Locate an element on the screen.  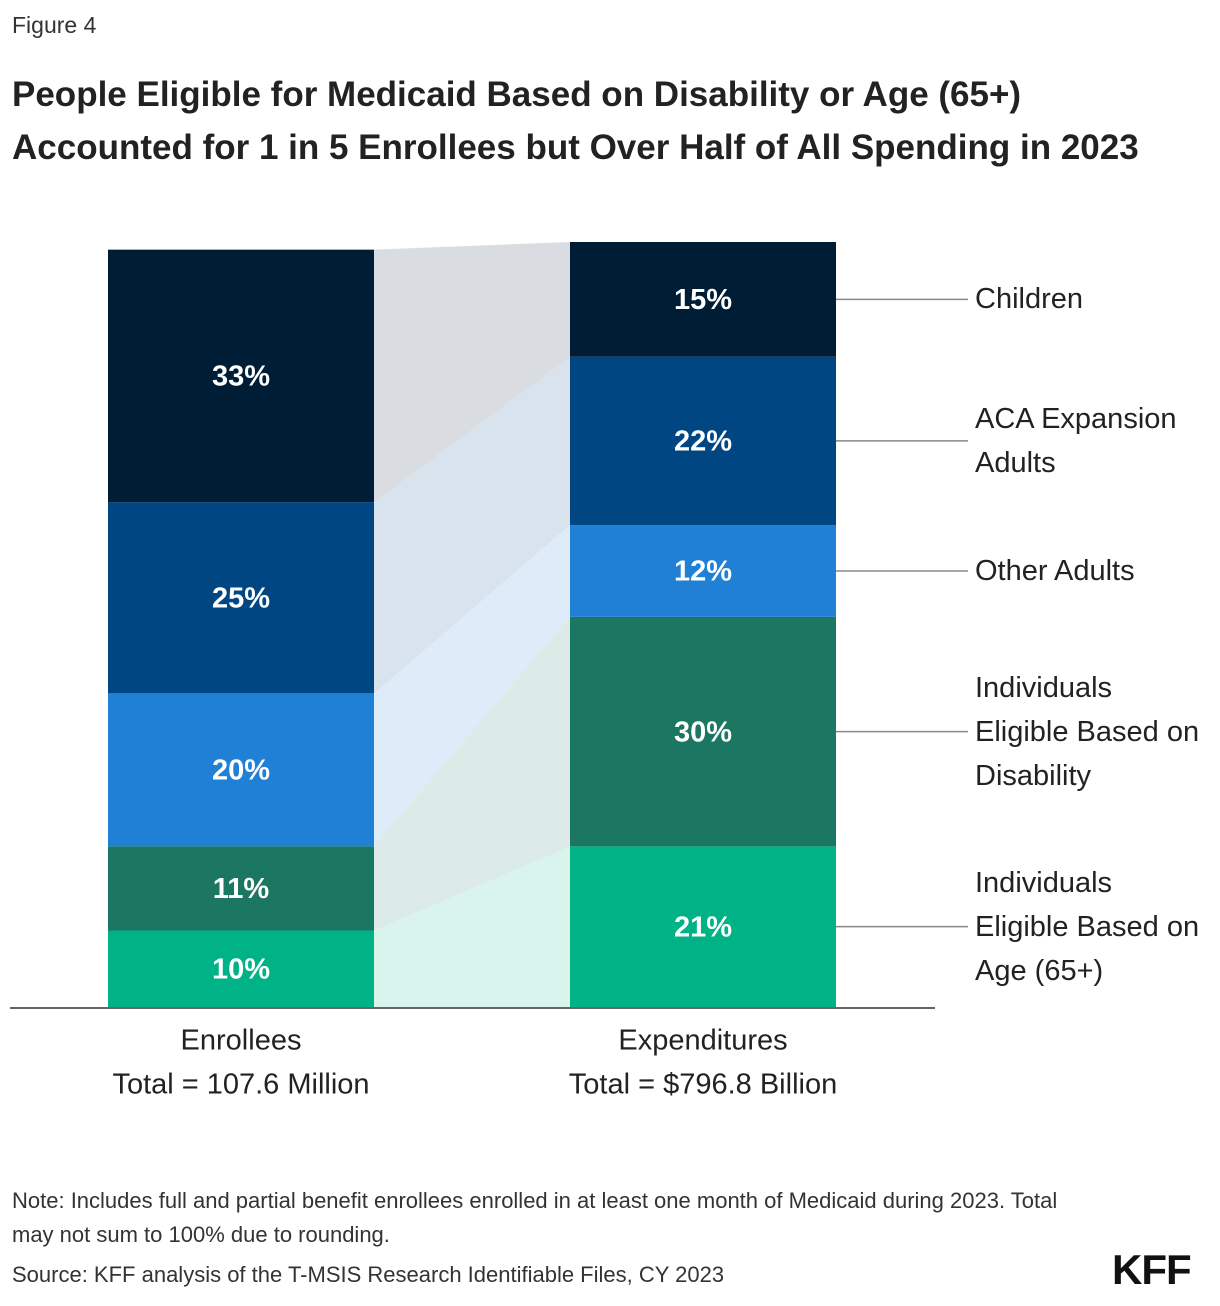
logo: KFF is located at coordinates (1152, 1269).